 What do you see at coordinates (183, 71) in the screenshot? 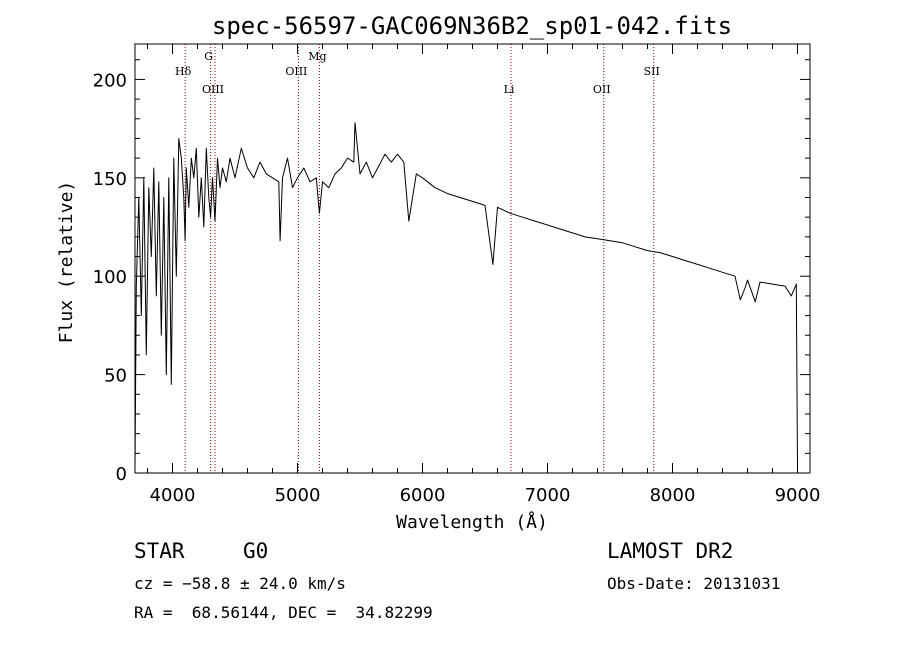
I see `marker-label: Hδ` at bounding box center [183, 71].